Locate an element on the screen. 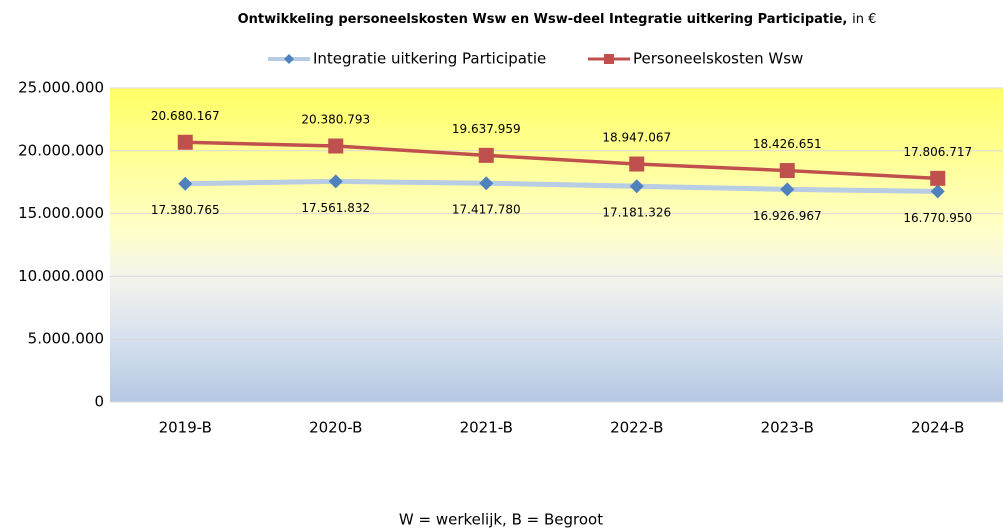 This screenshot has width=1003, height=529. title-unit: in € is located at coordinates (864, 19).